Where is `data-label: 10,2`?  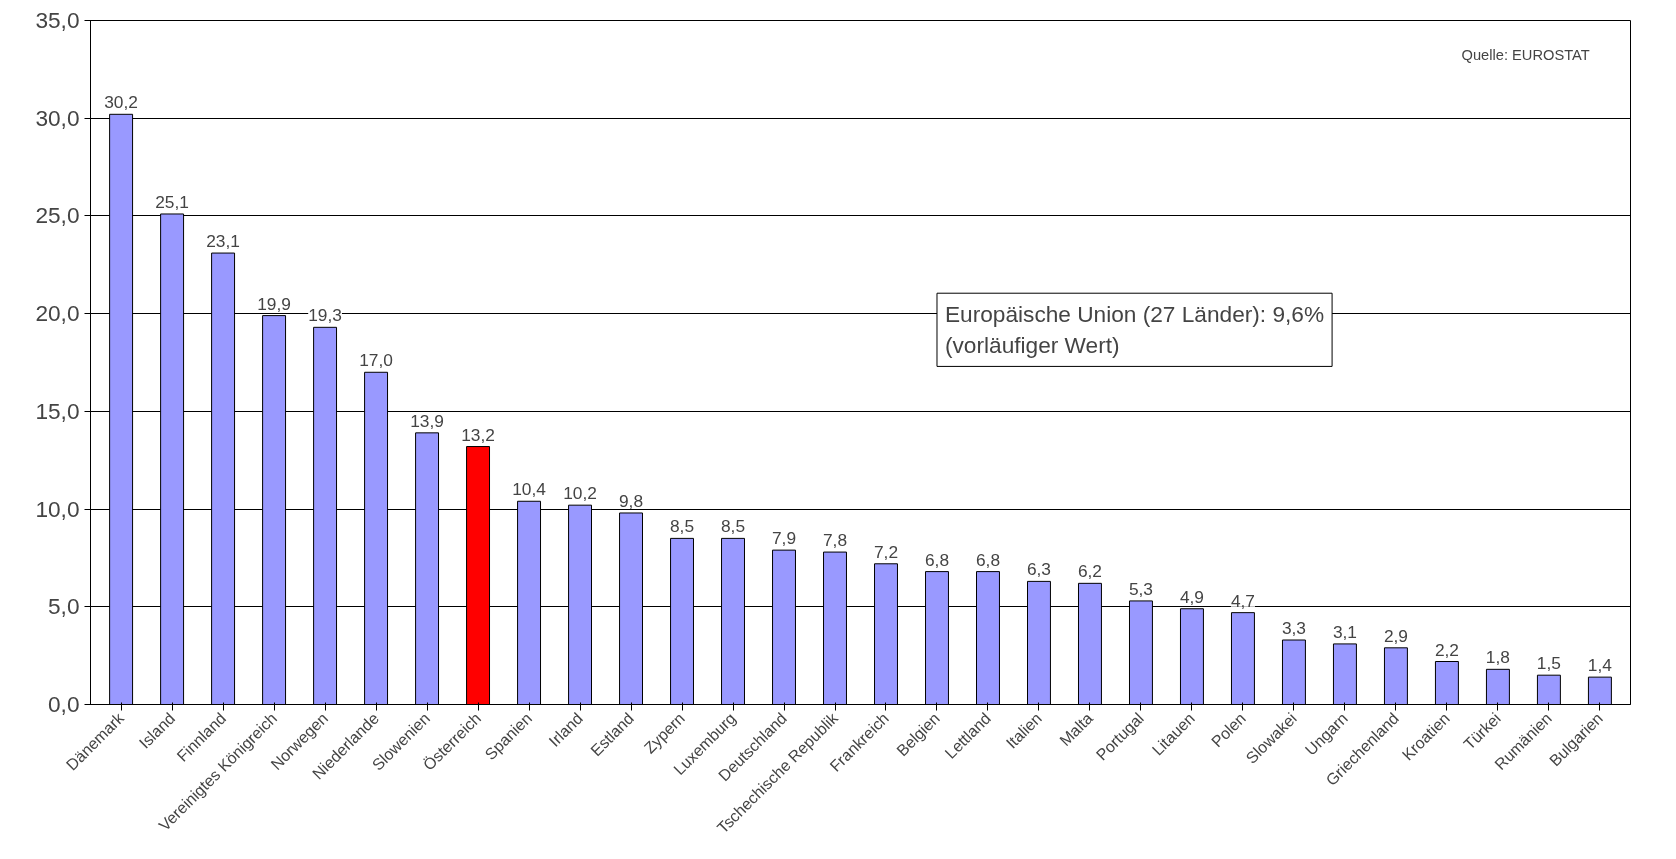 data-label: 10,2 is located at coordinates (580, 493).